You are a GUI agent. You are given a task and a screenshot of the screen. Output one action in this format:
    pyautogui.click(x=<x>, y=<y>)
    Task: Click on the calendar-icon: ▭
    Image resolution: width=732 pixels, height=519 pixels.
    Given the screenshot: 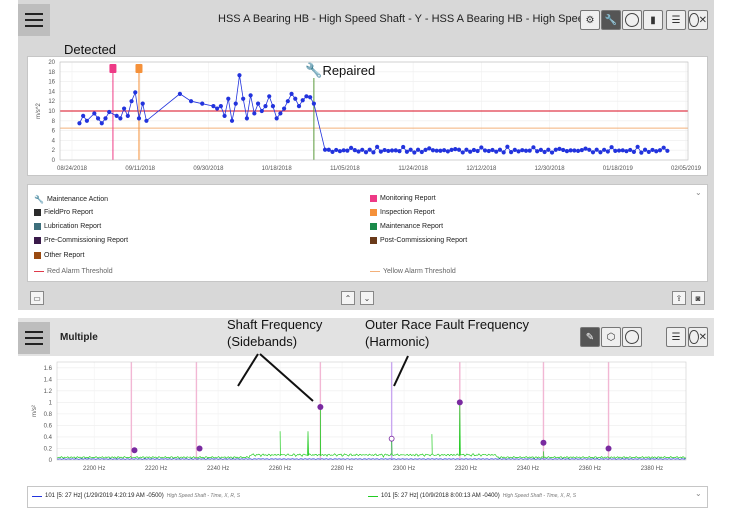 What is the action you would take?
    pyautogui.click(x=37, y=298)
    